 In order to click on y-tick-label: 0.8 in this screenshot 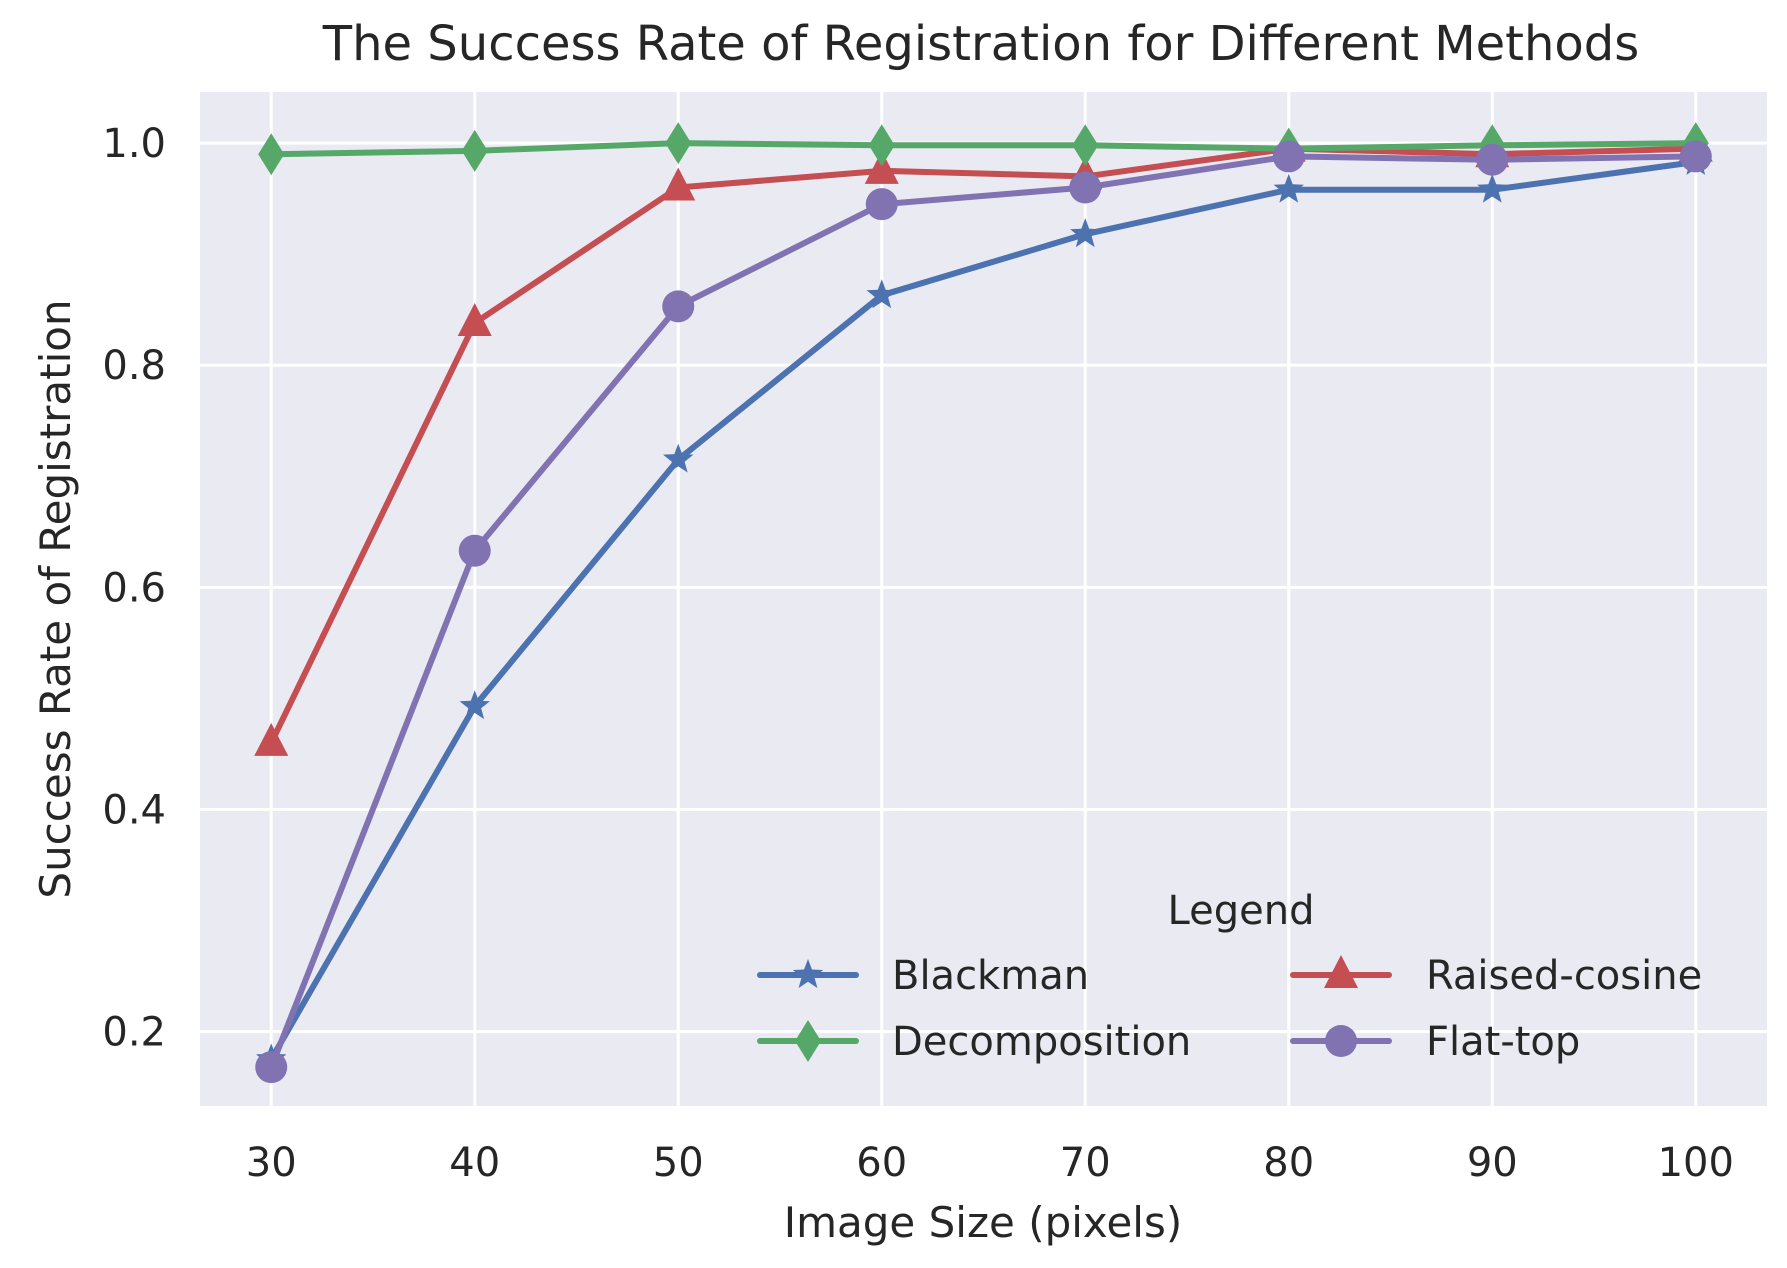, I will do `click(134, 366)`.